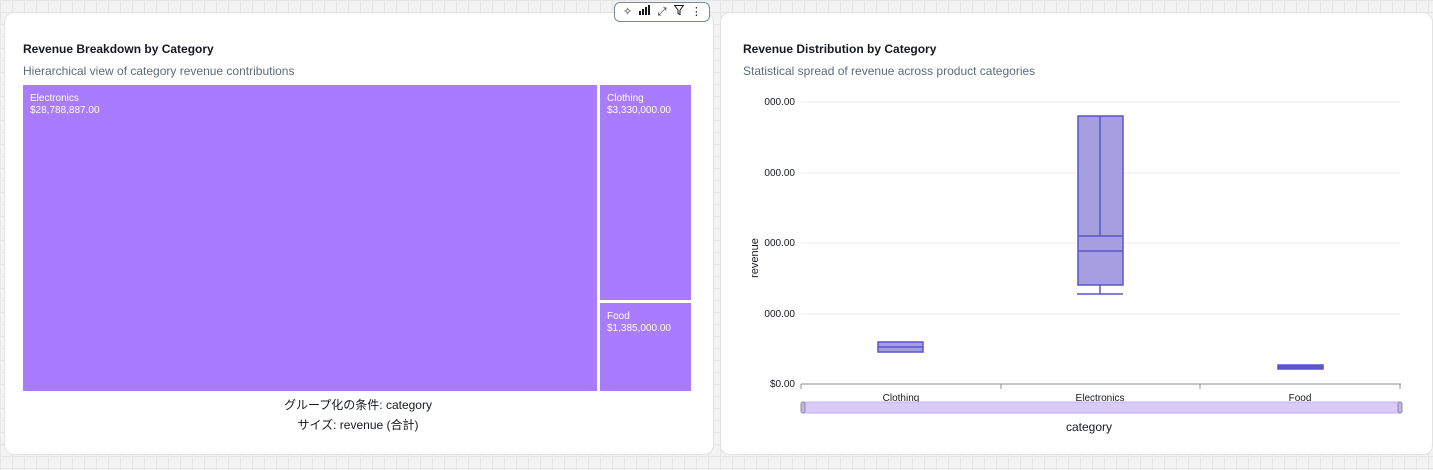  Describe the element at coordinates (645, 12) in the screenshot. I see `chart-type-icon` at that location.